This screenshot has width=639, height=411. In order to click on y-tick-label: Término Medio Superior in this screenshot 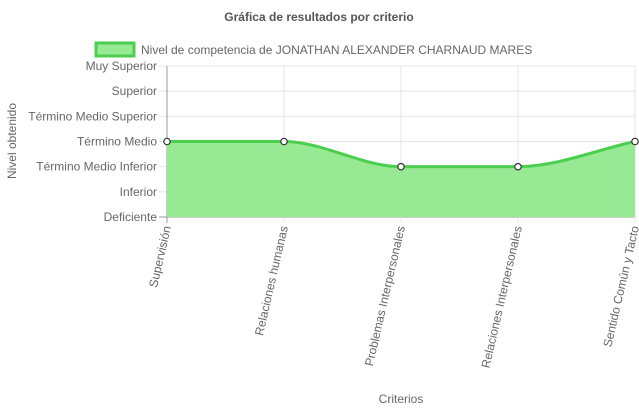, I will do `click(92, 116)`.